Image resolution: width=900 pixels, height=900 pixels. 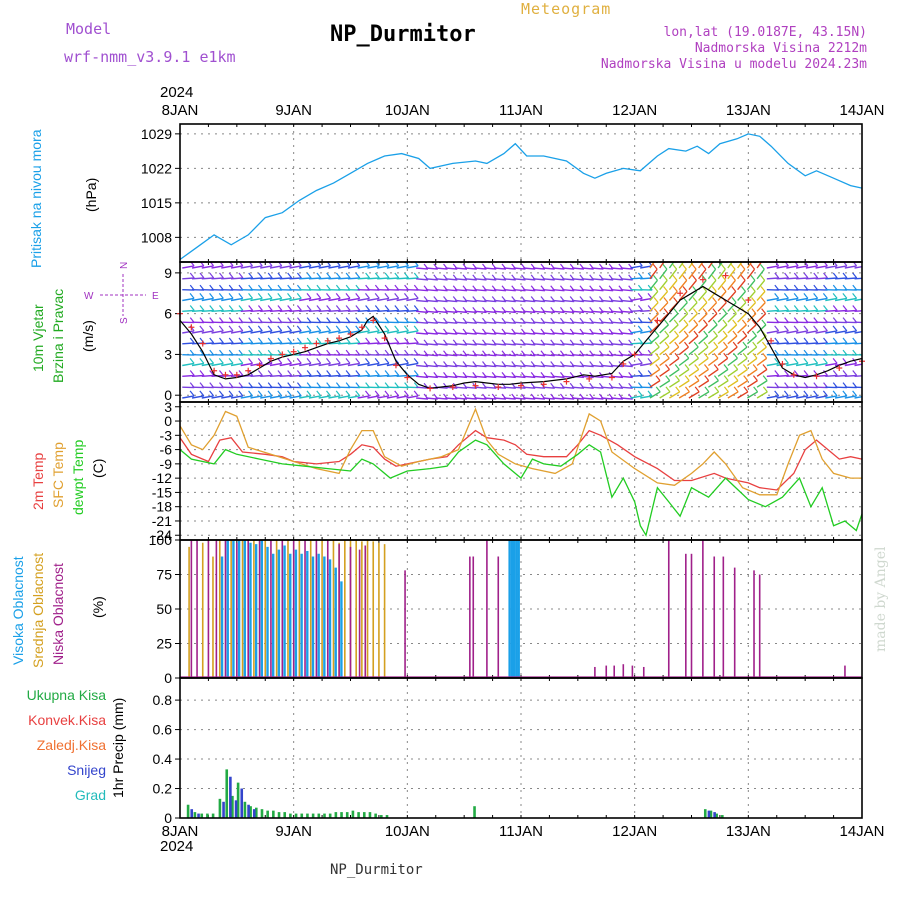 I want to click on time-label-top: 8JAN, so click(x=180, y=110).